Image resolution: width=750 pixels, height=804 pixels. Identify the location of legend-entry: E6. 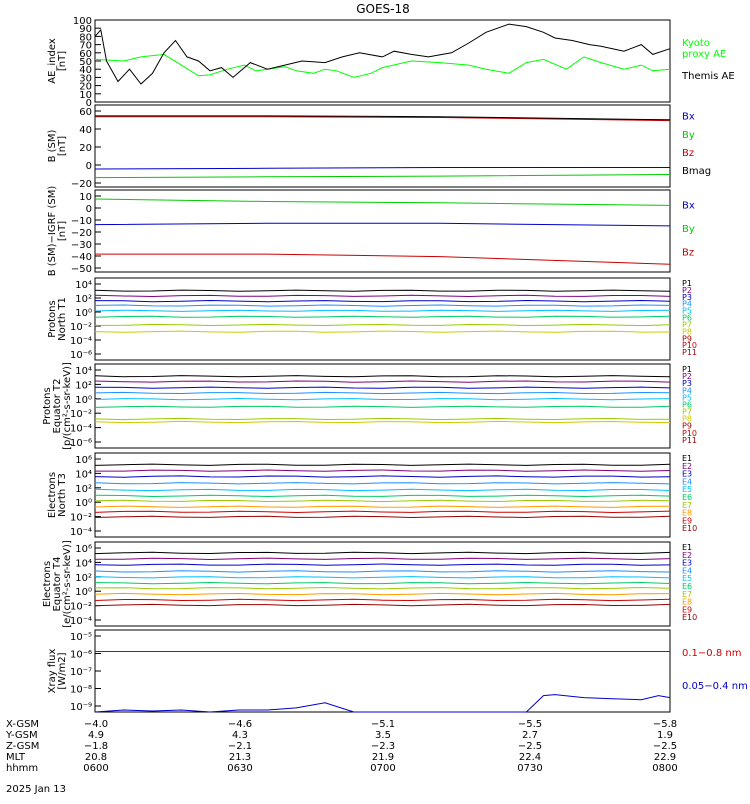
(687, 497).